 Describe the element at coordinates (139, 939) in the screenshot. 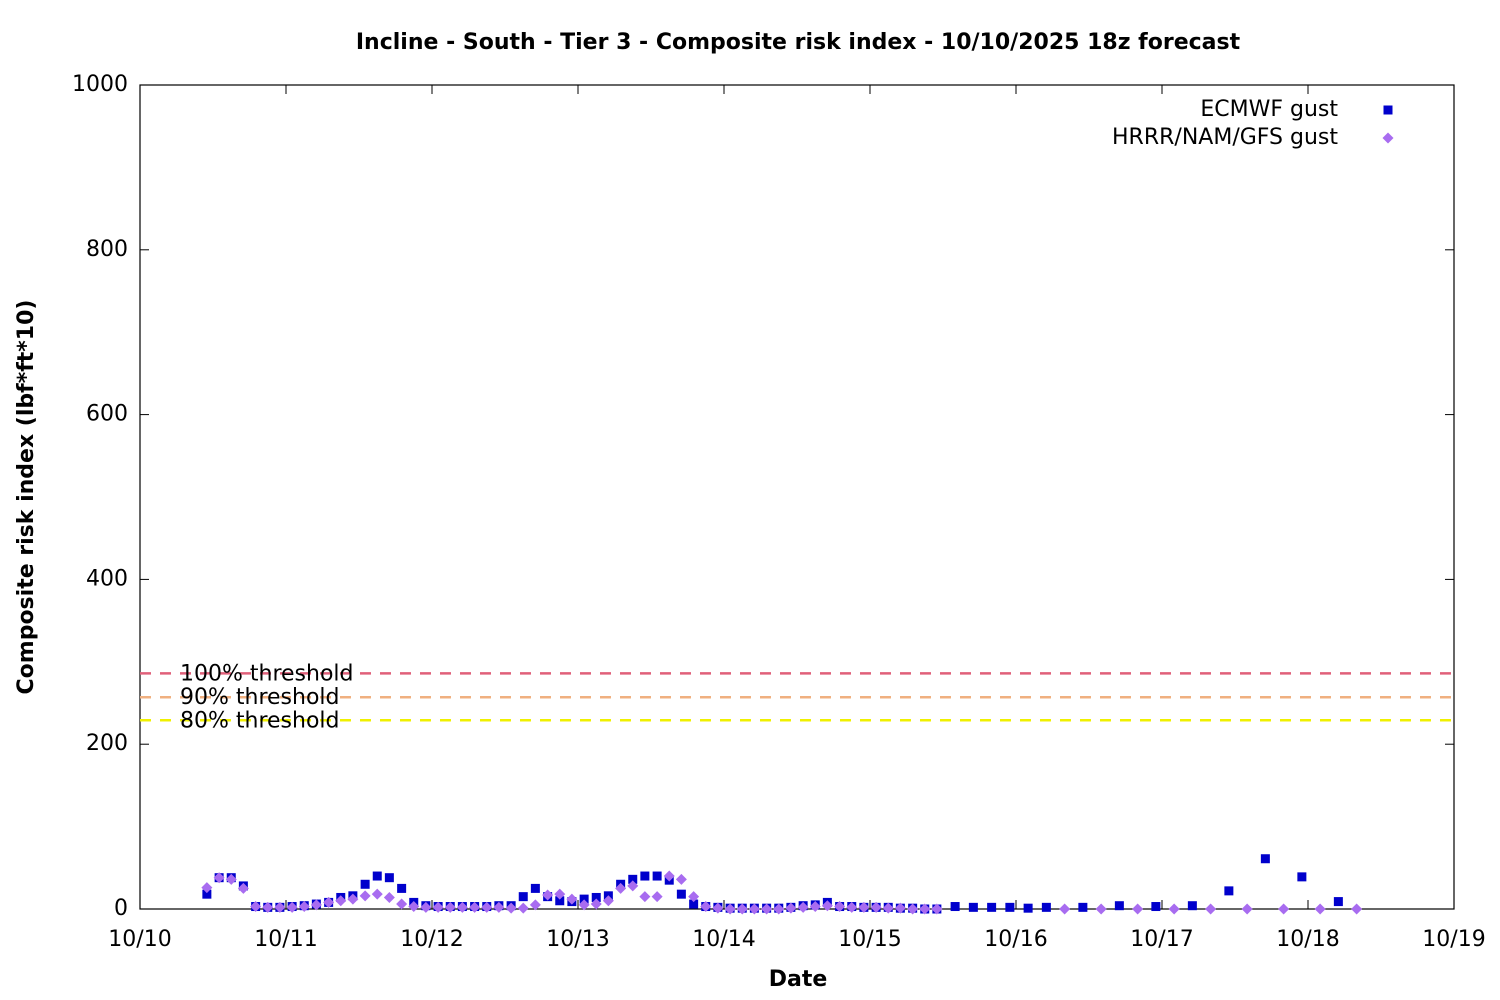

I see `x-tick-label: 10/10` at that location.